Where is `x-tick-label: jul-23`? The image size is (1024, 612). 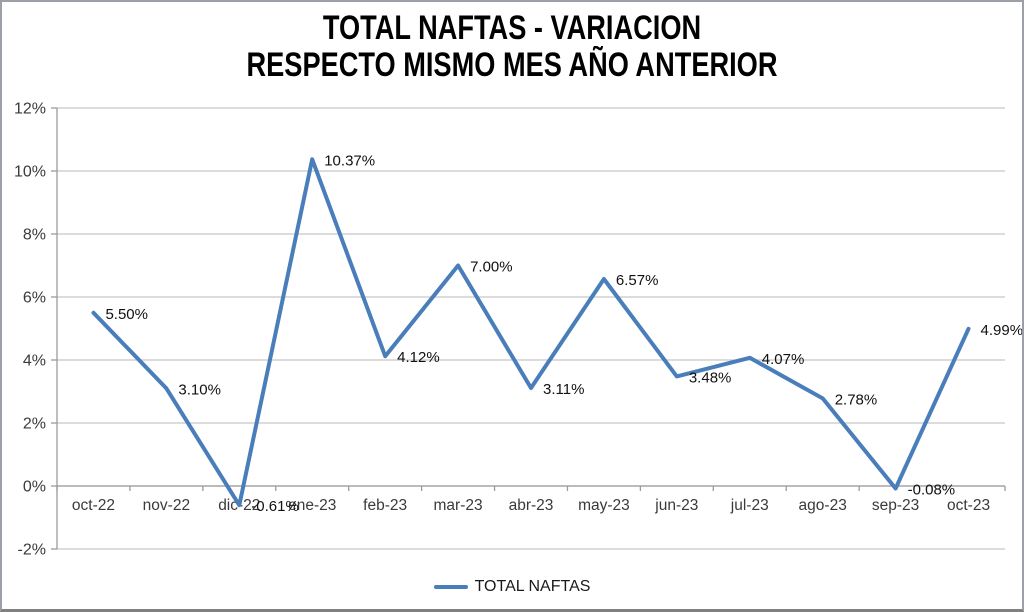 x-tick-label: jul-23 is located at coordinates (749, 505).